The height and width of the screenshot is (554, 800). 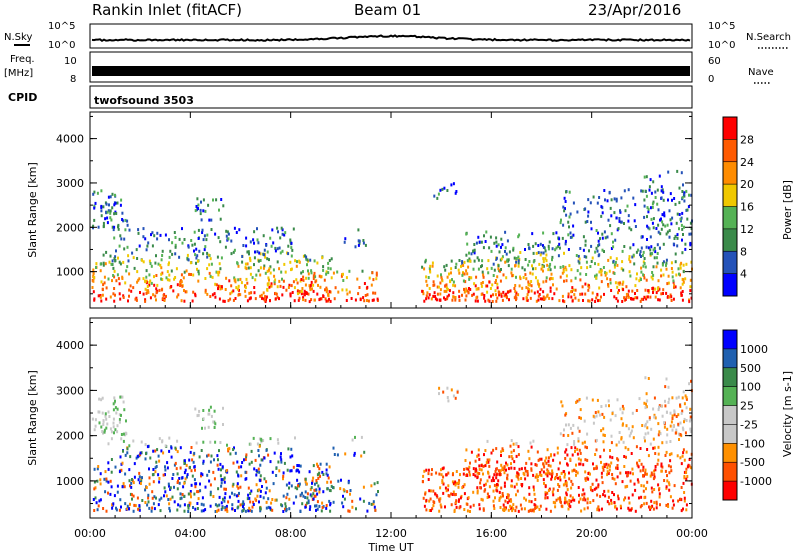 What do you see at coordinates (167, 10) in the screenshot?
I see `site-title: Rankin Inlet (fitACF)` at bounding box center [167, 10].